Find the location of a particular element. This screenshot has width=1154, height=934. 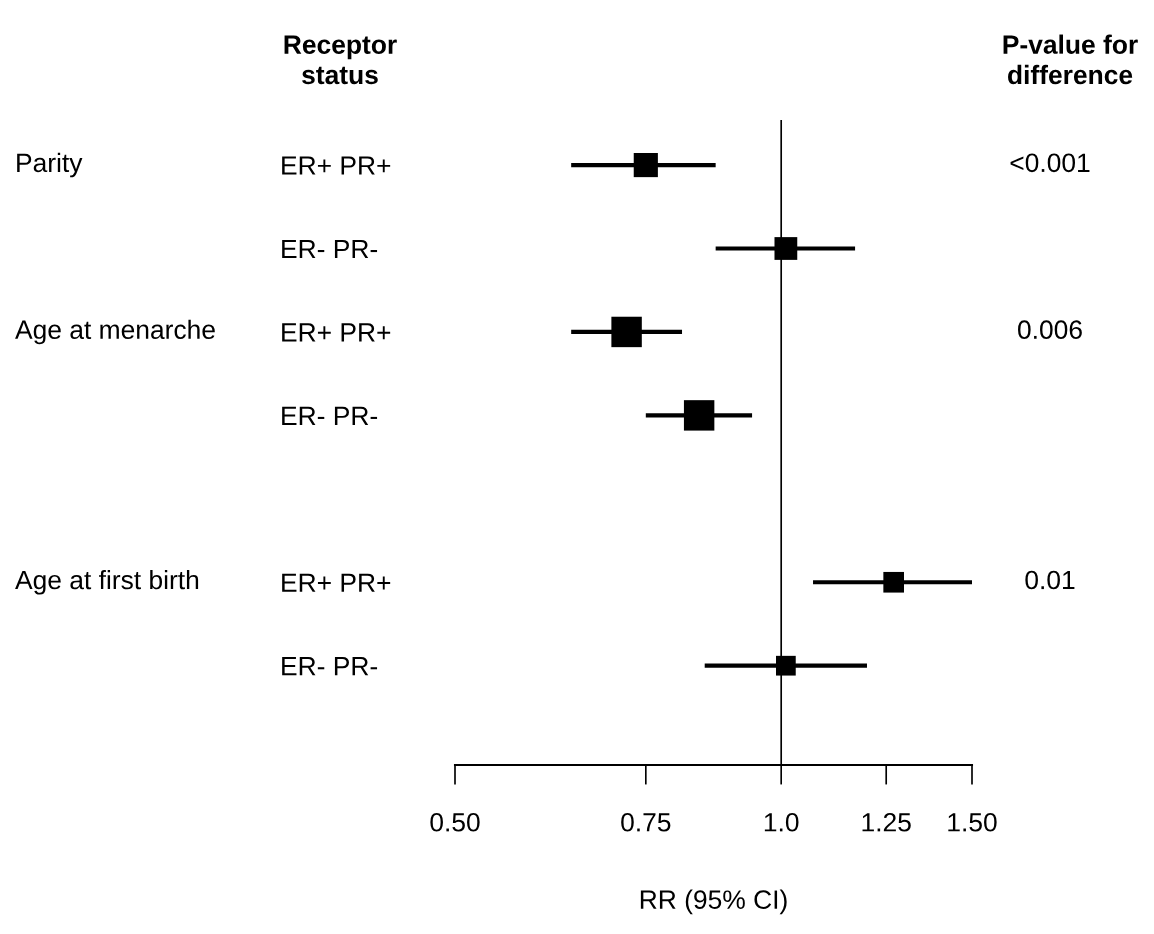

text: Receptor status is located at coordinates (340, 60).